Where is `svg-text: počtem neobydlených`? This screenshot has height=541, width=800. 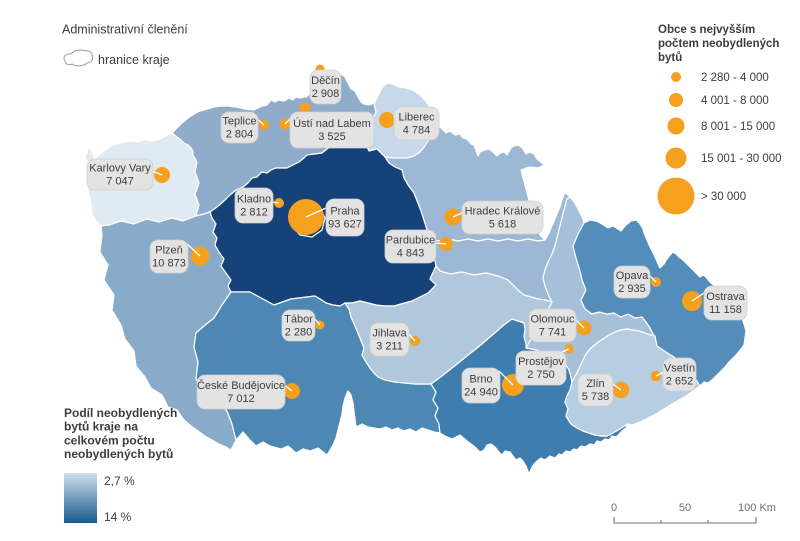 svg-text: počtem neobydlených is located at coordinates (718, 44).